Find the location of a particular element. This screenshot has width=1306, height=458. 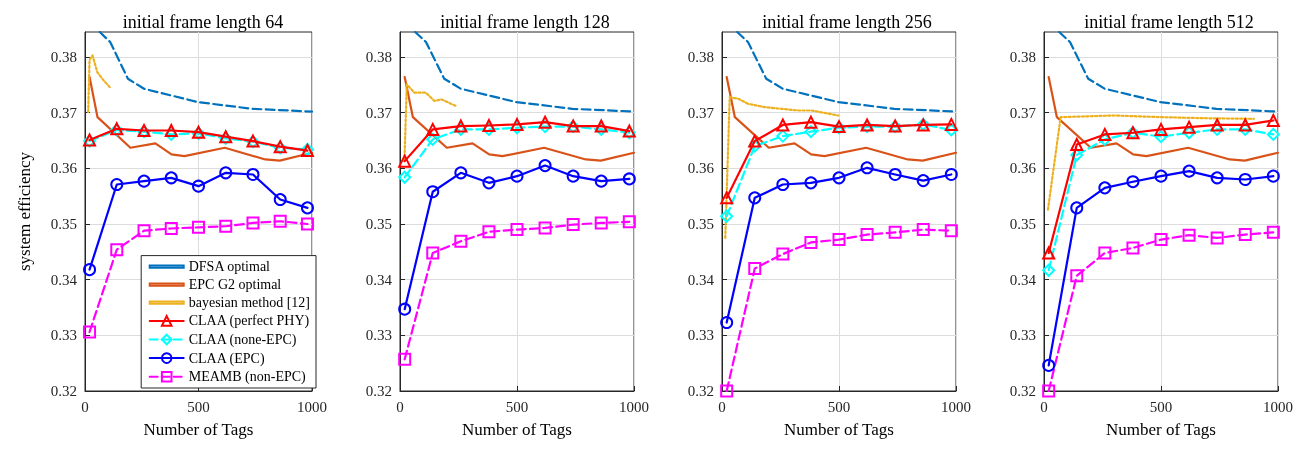

y-tick-label: 0.38 is located at coordinates (63, 57).